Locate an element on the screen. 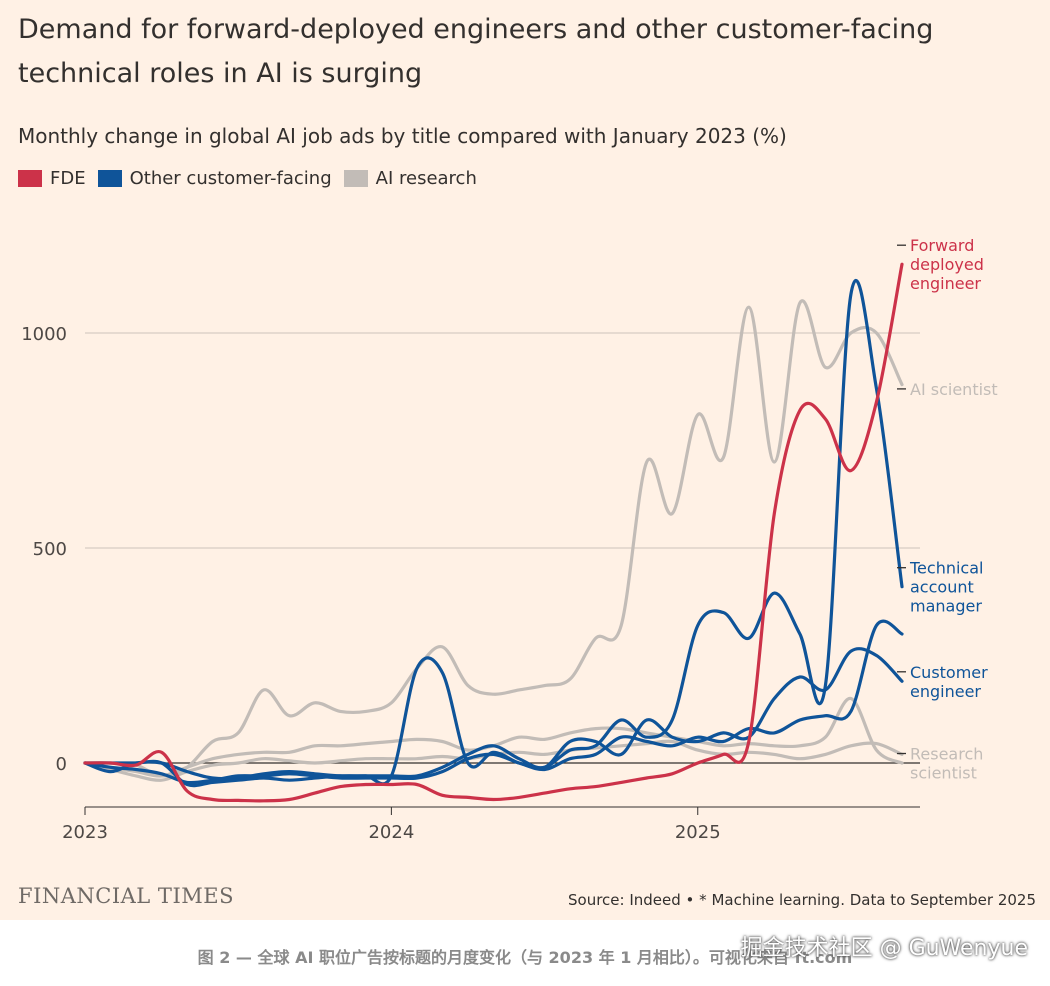 This screenshot has width=1050, height=986. series-label-customer-engineer: Customer engineer is located at coordinates (949, 682).